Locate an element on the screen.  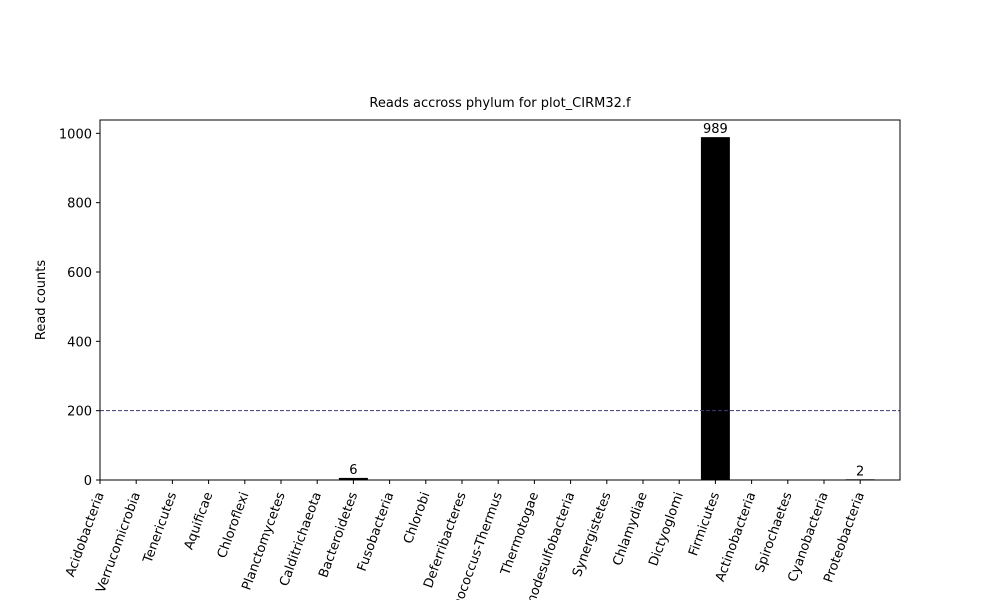
value-label: 6 is located at coordinates (353, 470).